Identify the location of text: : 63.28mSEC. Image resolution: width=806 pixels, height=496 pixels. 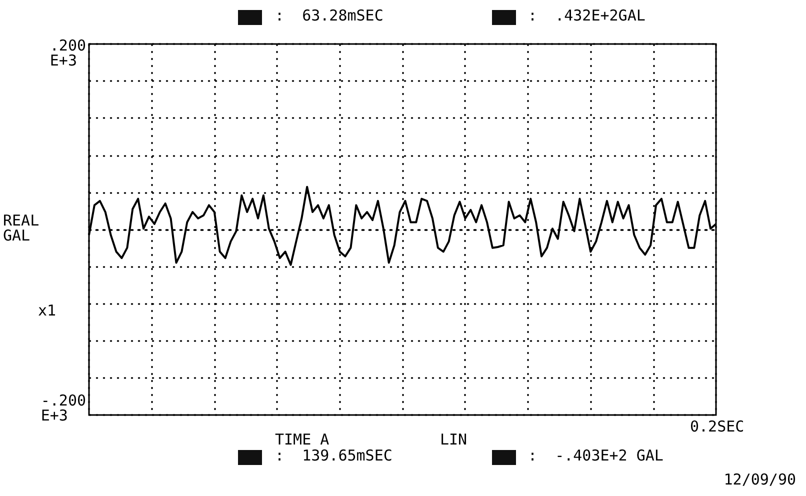
(329, 15).